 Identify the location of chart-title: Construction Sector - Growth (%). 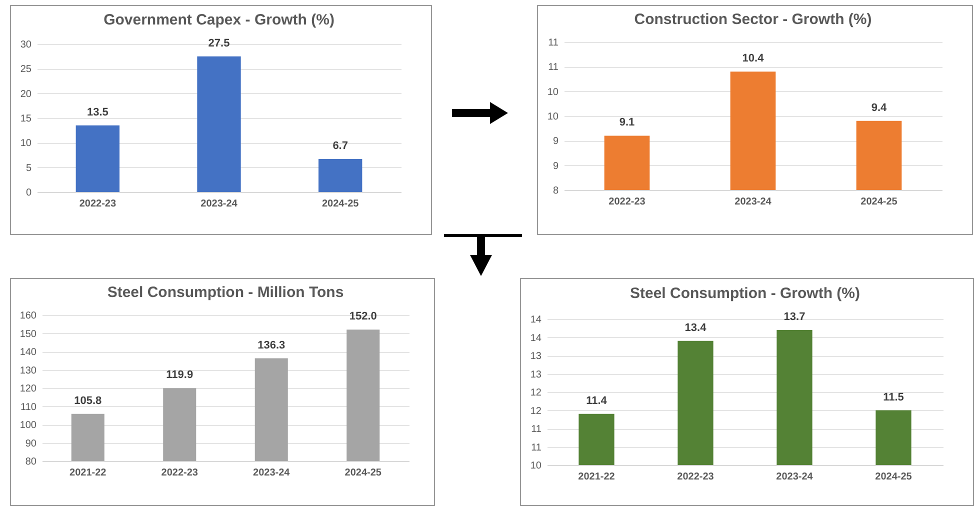
(753, 19).